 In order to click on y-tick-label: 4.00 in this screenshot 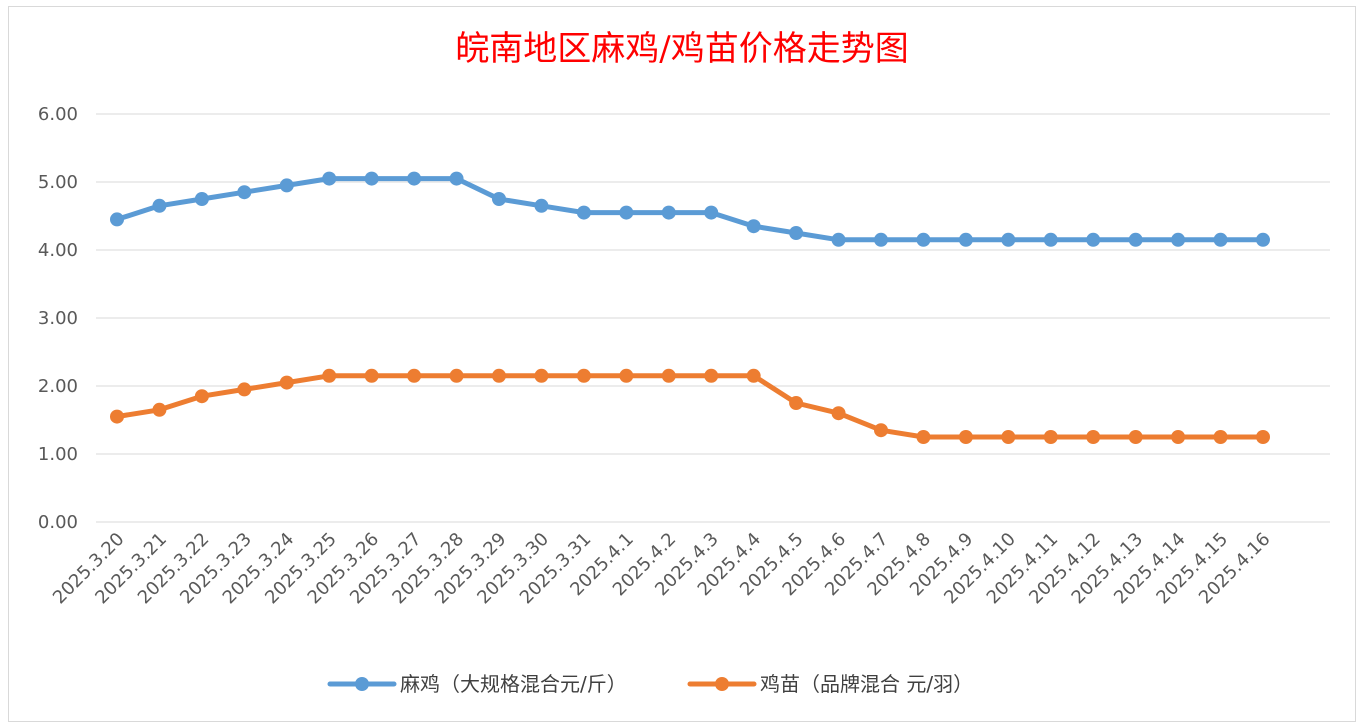, I will do `click(58, 250)`.